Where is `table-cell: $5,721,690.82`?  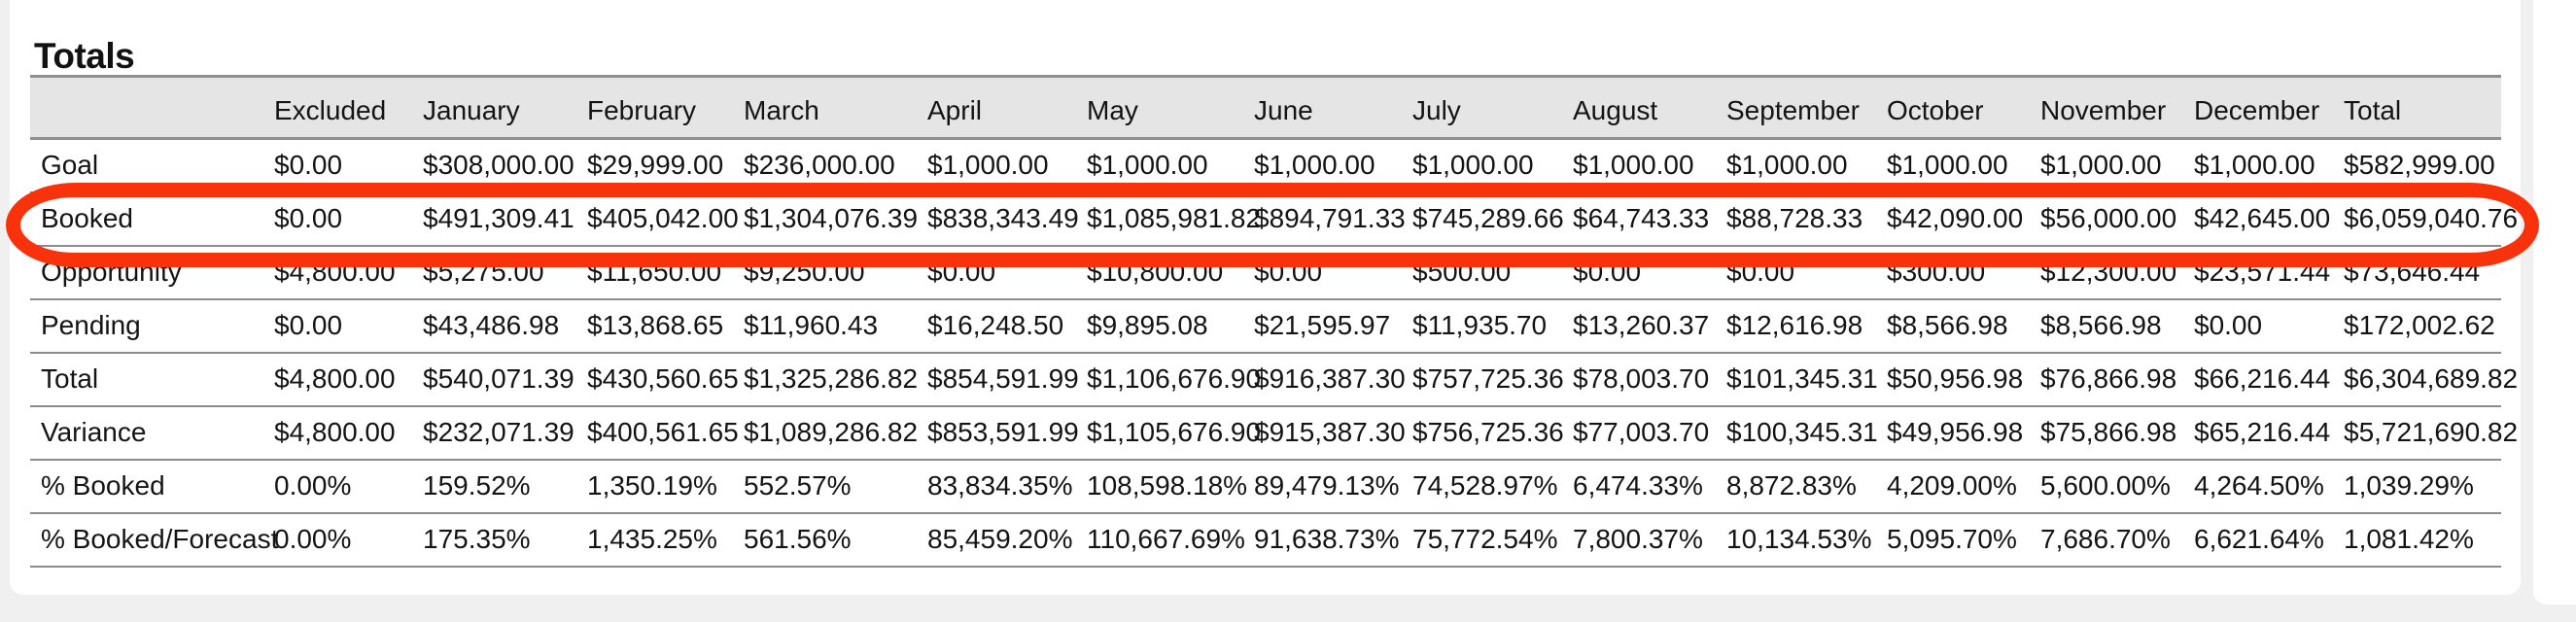
table-cell: $5,721,690.82 is located at coordinates (2425, 433).